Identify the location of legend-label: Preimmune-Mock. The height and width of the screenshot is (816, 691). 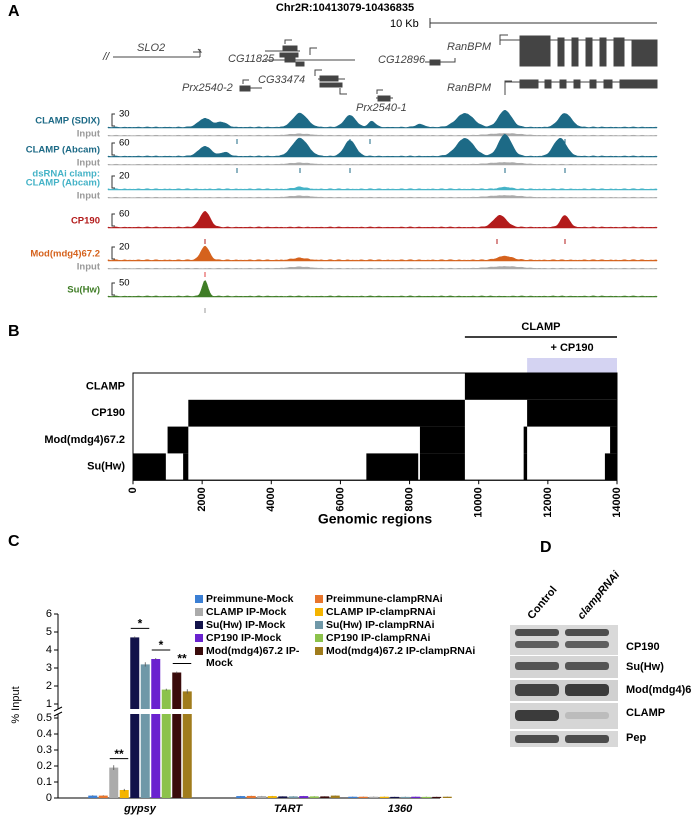
(250, 599).